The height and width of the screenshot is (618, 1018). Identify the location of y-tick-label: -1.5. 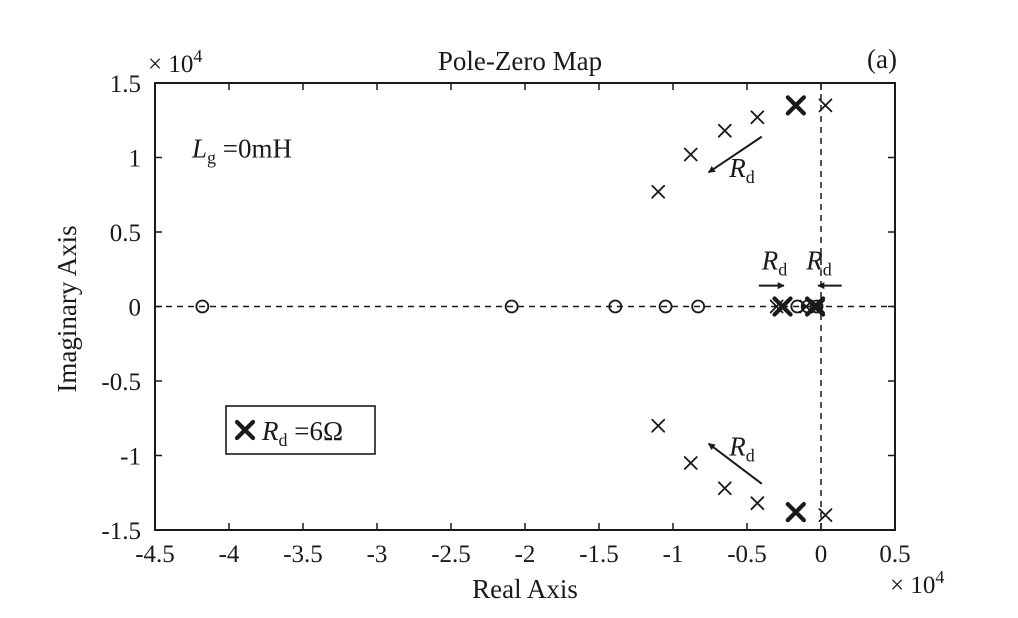
(121, 531).